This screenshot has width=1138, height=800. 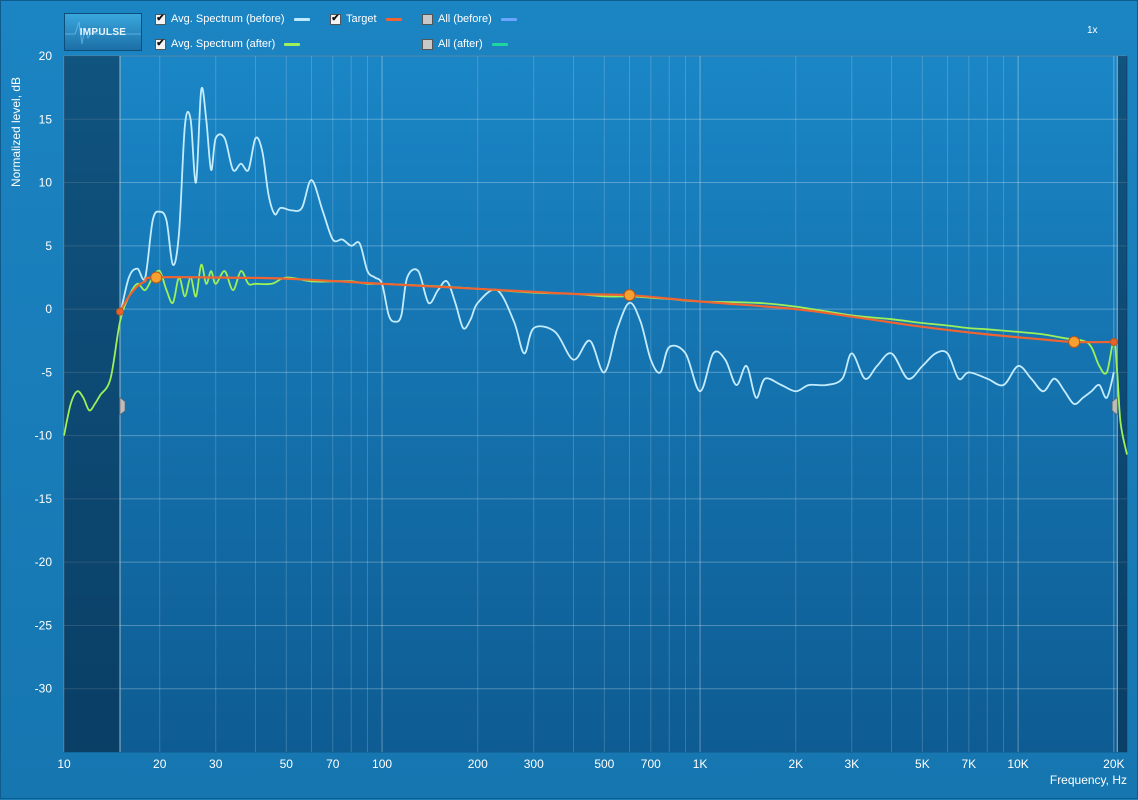 I want to click on x-tick-label: 20K, so click(x=1113, y=764).